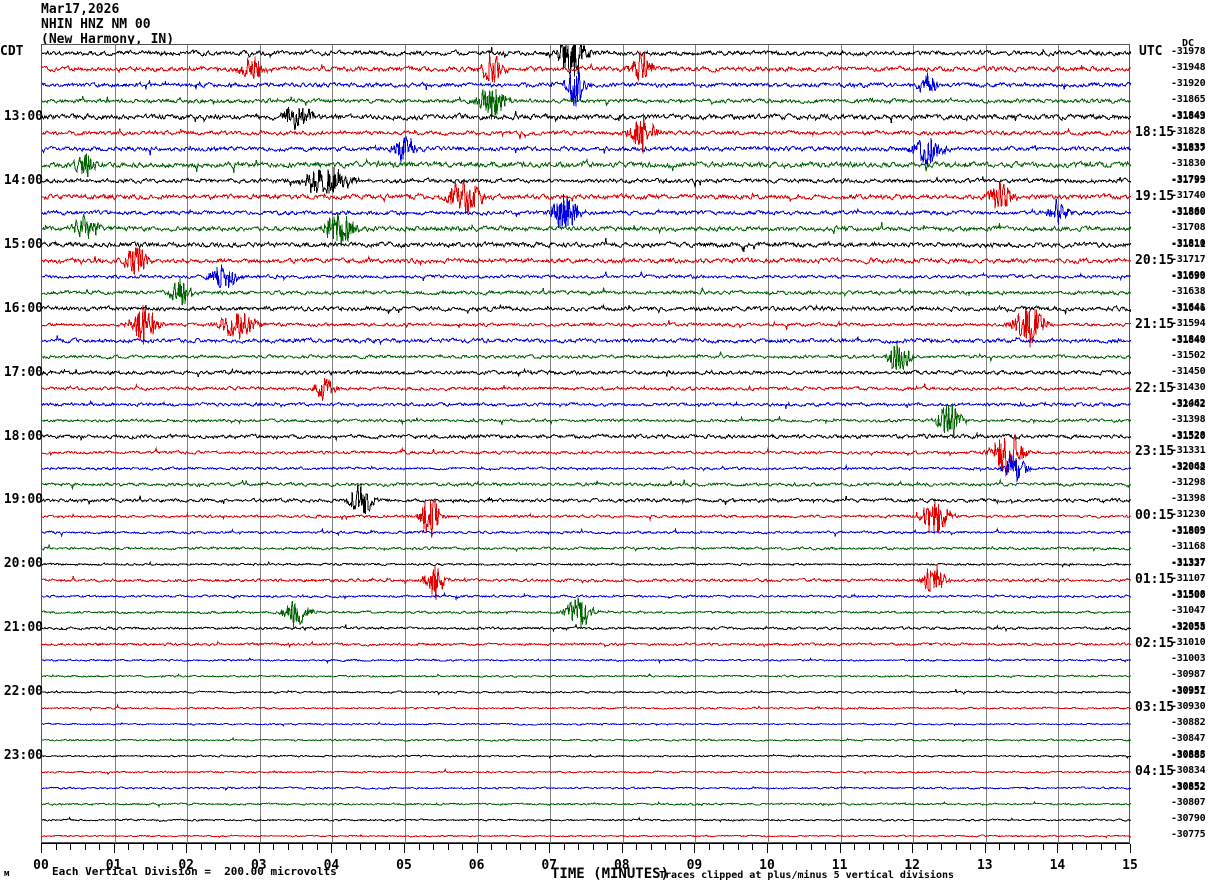 This screenshot has width=1210, height=886. What do you see at coordinates (1188, 659) in the screenshot?
I see `dc-offset-label: -31003` at bounding box center [1188, 659].